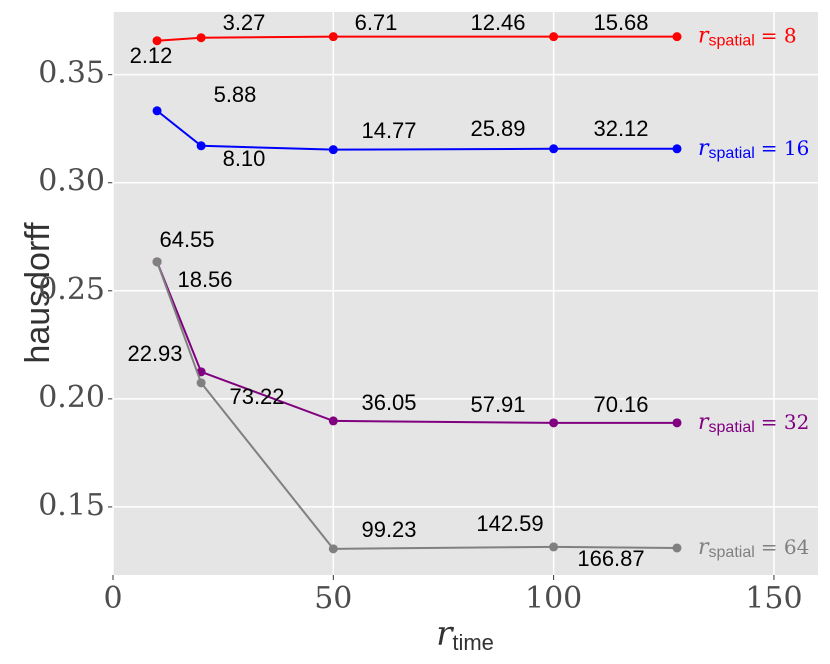 The width and height of the screenshot is (830, 664). I want to click on point-label: 142.59, so click(509, 523).